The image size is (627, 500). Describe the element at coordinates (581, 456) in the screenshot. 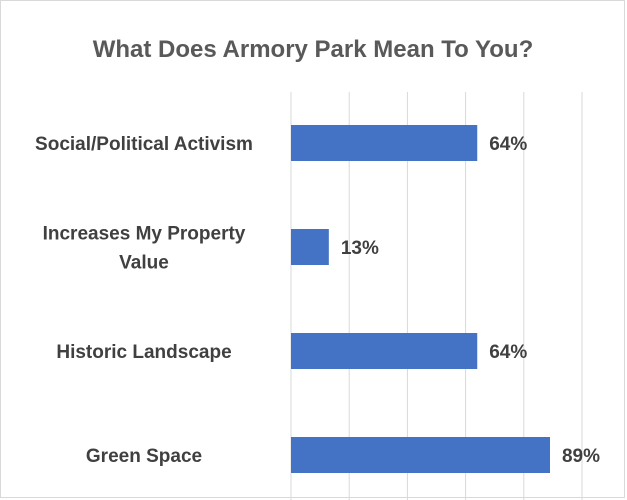

I see `data-label: 89%` at that location.